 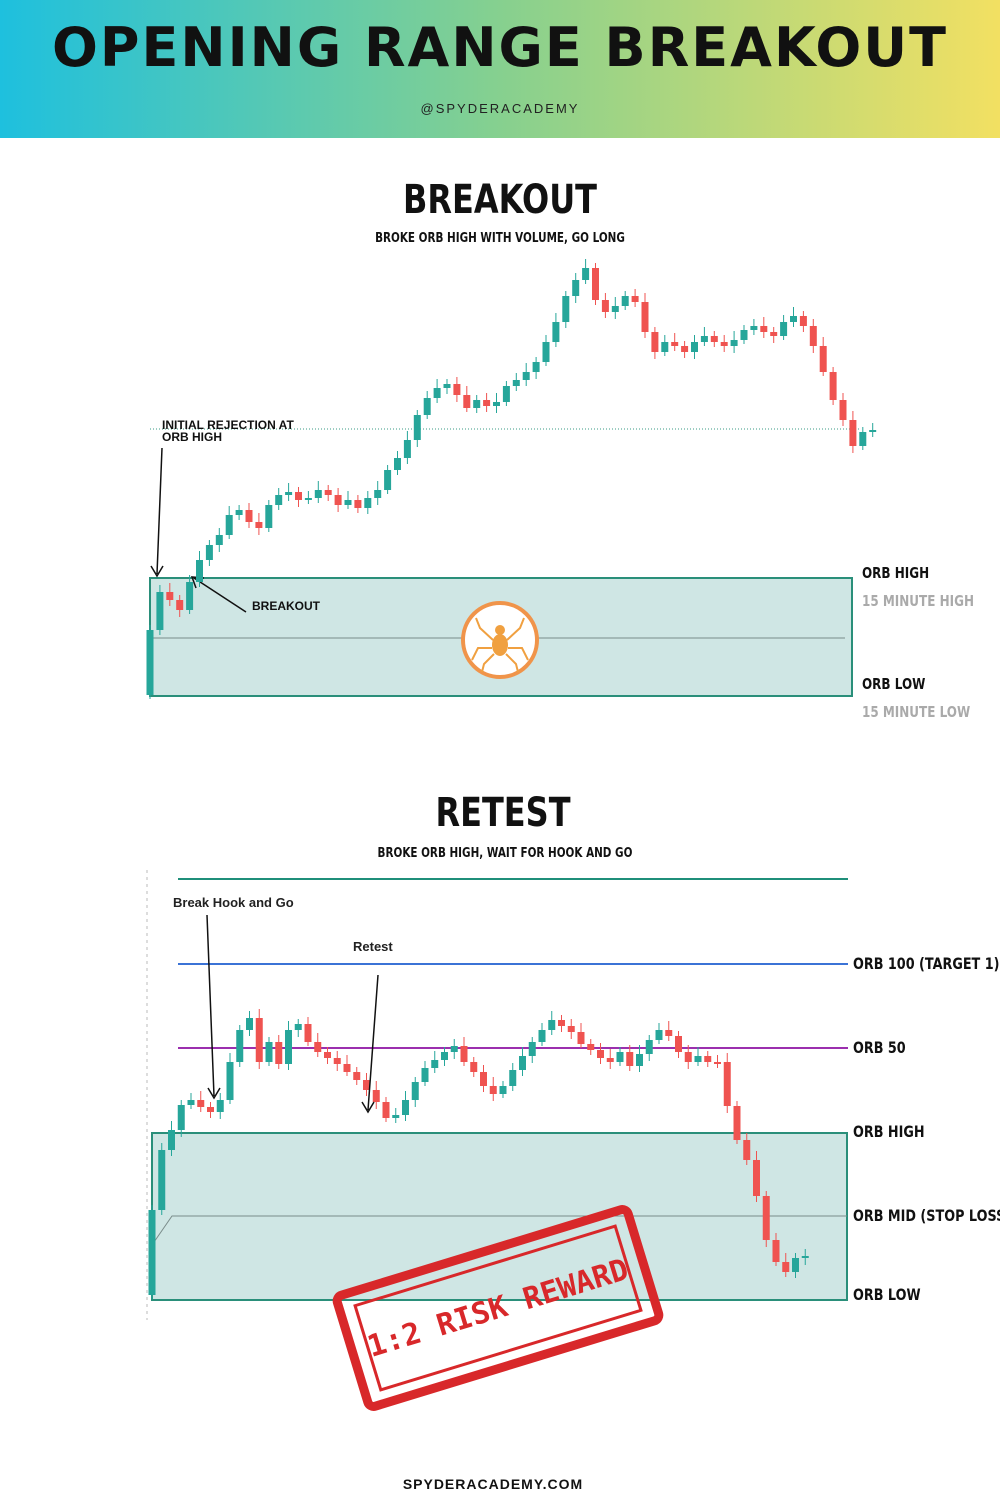 I want to click on section-subtitle: BROKE ORB HIGH, WAIT FOR HOOK AND GO, so click(x=505, y=852).